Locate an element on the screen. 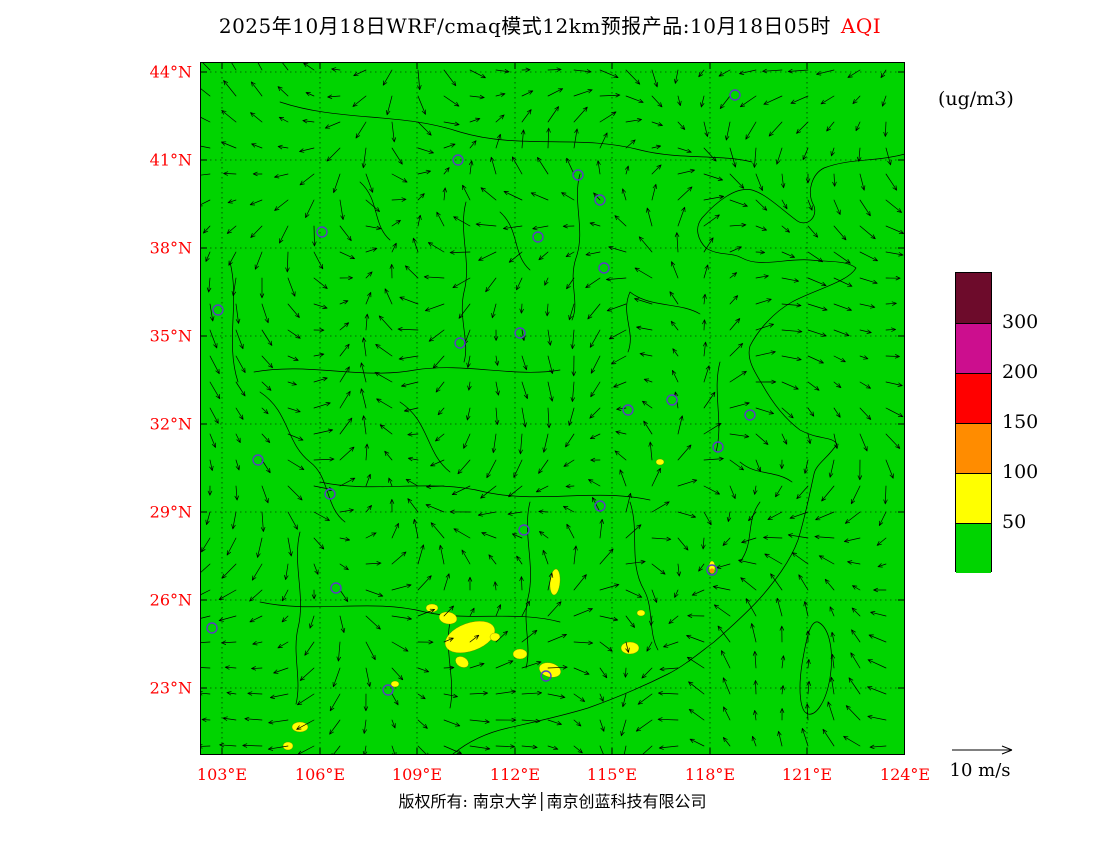 This screenshot has width=1100, height=850. lat-label-32n: 32°N is located at coordinates (170, 424).